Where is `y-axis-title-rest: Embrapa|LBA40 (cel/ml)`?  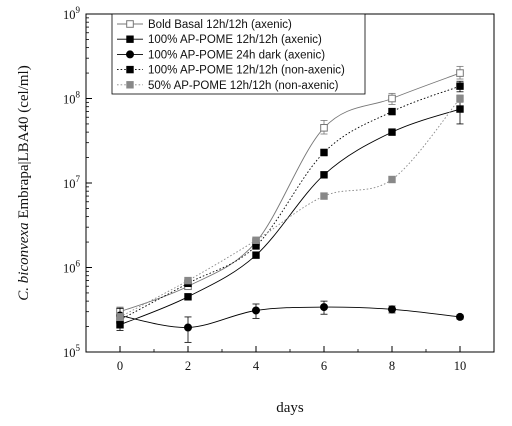 y-axis-title-rest: Embrapa|LBA40 (cel/ml) is located at coordinates (24, 143).